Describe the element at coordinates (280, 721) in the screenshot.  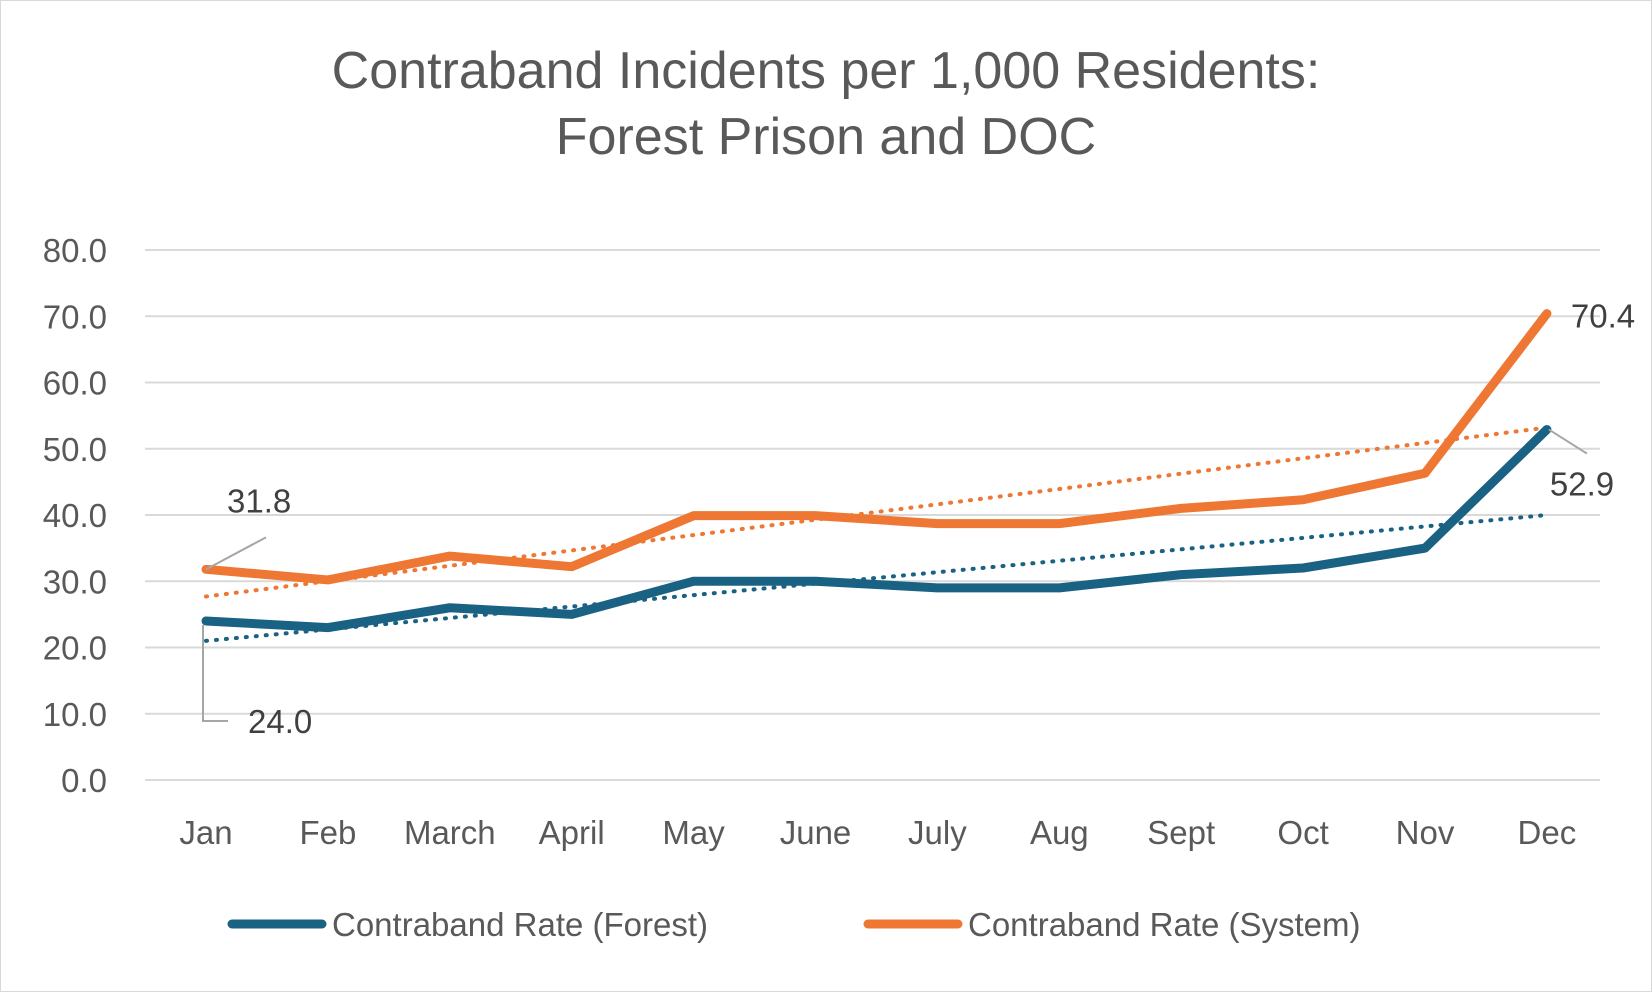
I see `data-label: 24.0` at that location.